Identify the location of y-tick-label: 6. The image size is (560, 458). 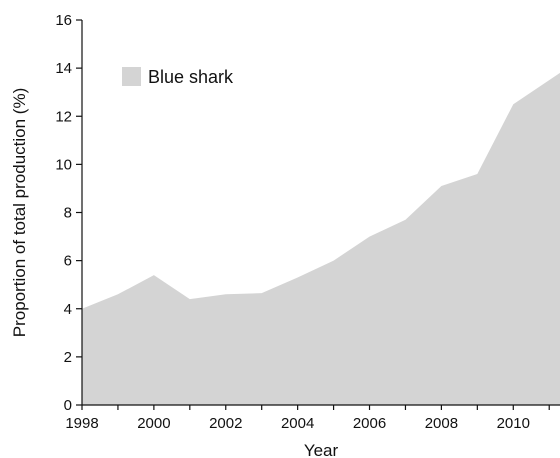
(68, 261).